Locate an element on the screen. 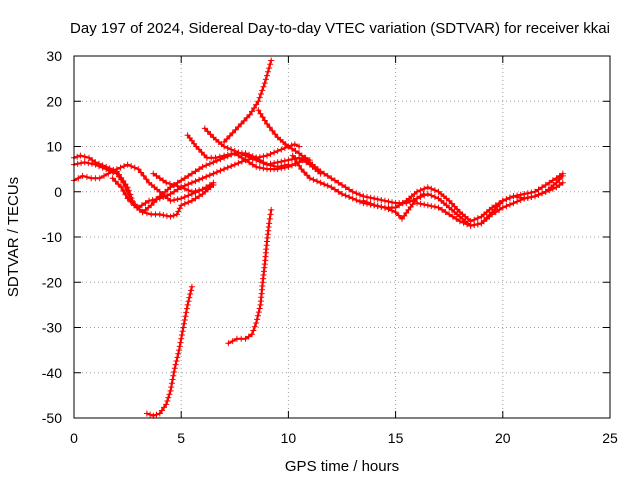  y-tick-label: -20 is located at coordinates (52, 282).